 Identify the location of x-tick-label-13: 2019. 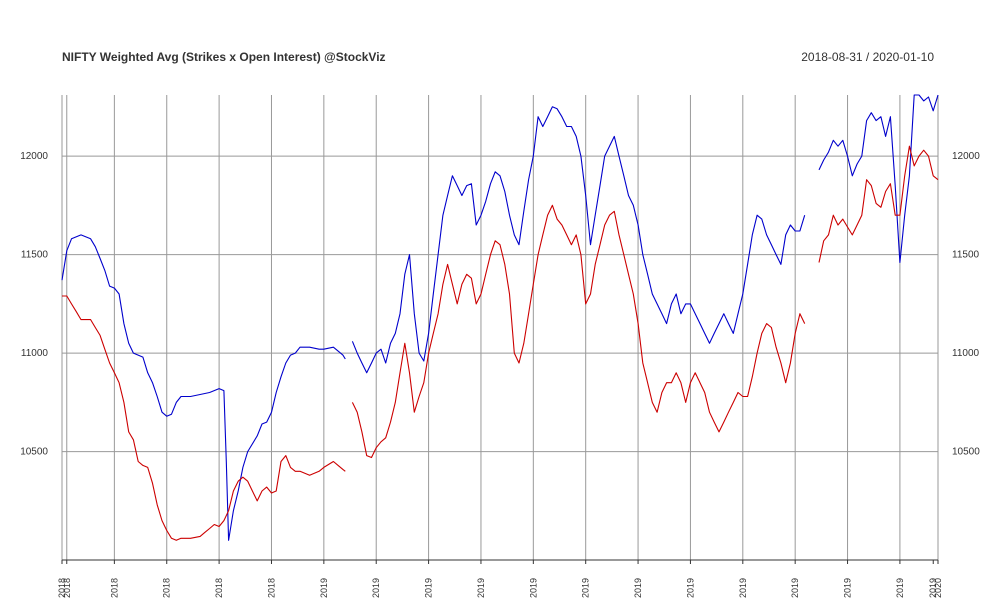
(690, 588).